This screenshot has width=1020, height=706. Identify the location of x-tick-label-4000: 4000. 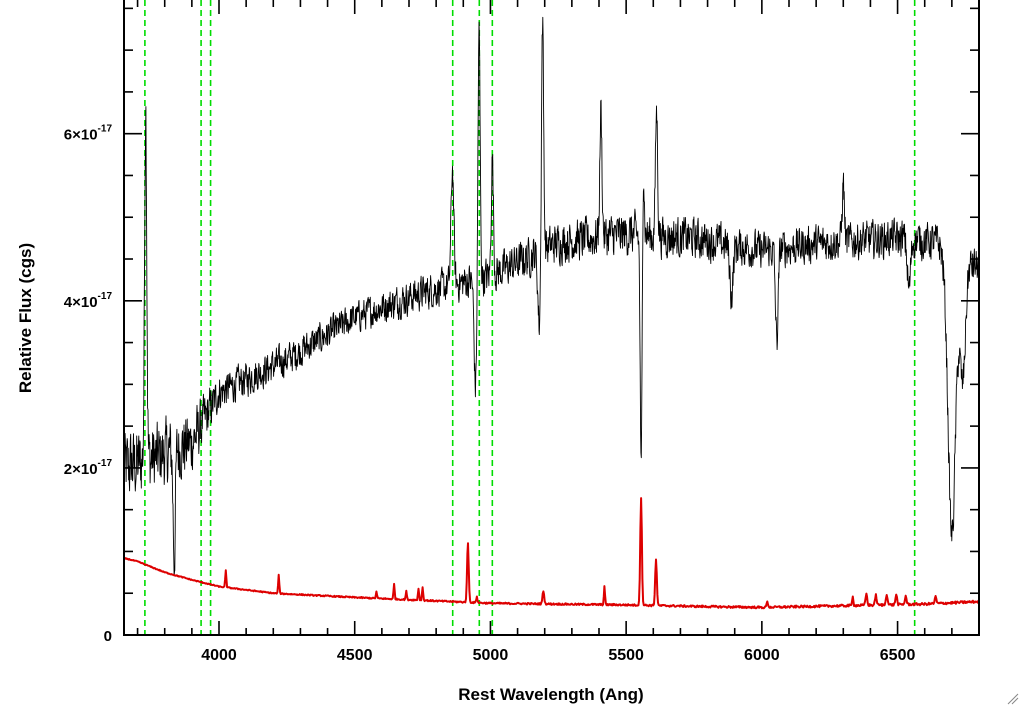
(219, 655).